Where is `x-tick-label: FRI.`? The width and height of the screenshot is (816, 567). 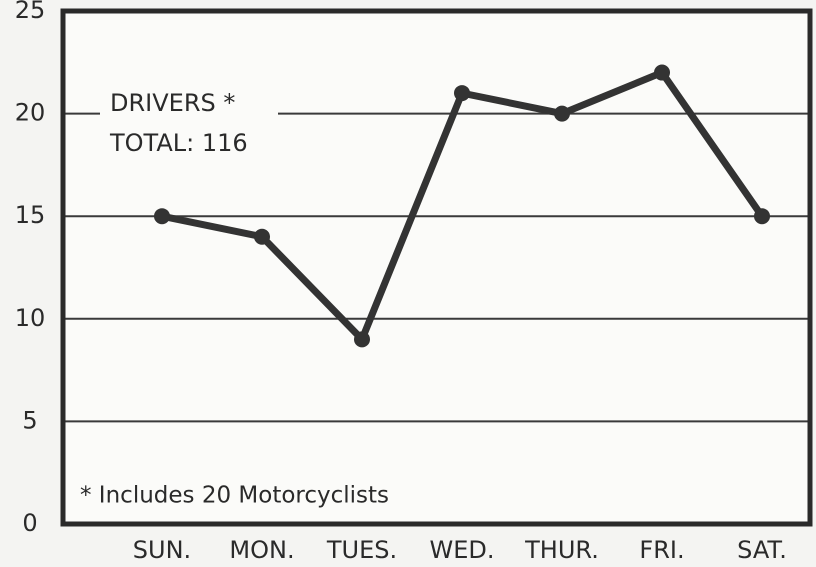 x-tick-label: FRI. is located at coordinates (661, 550).